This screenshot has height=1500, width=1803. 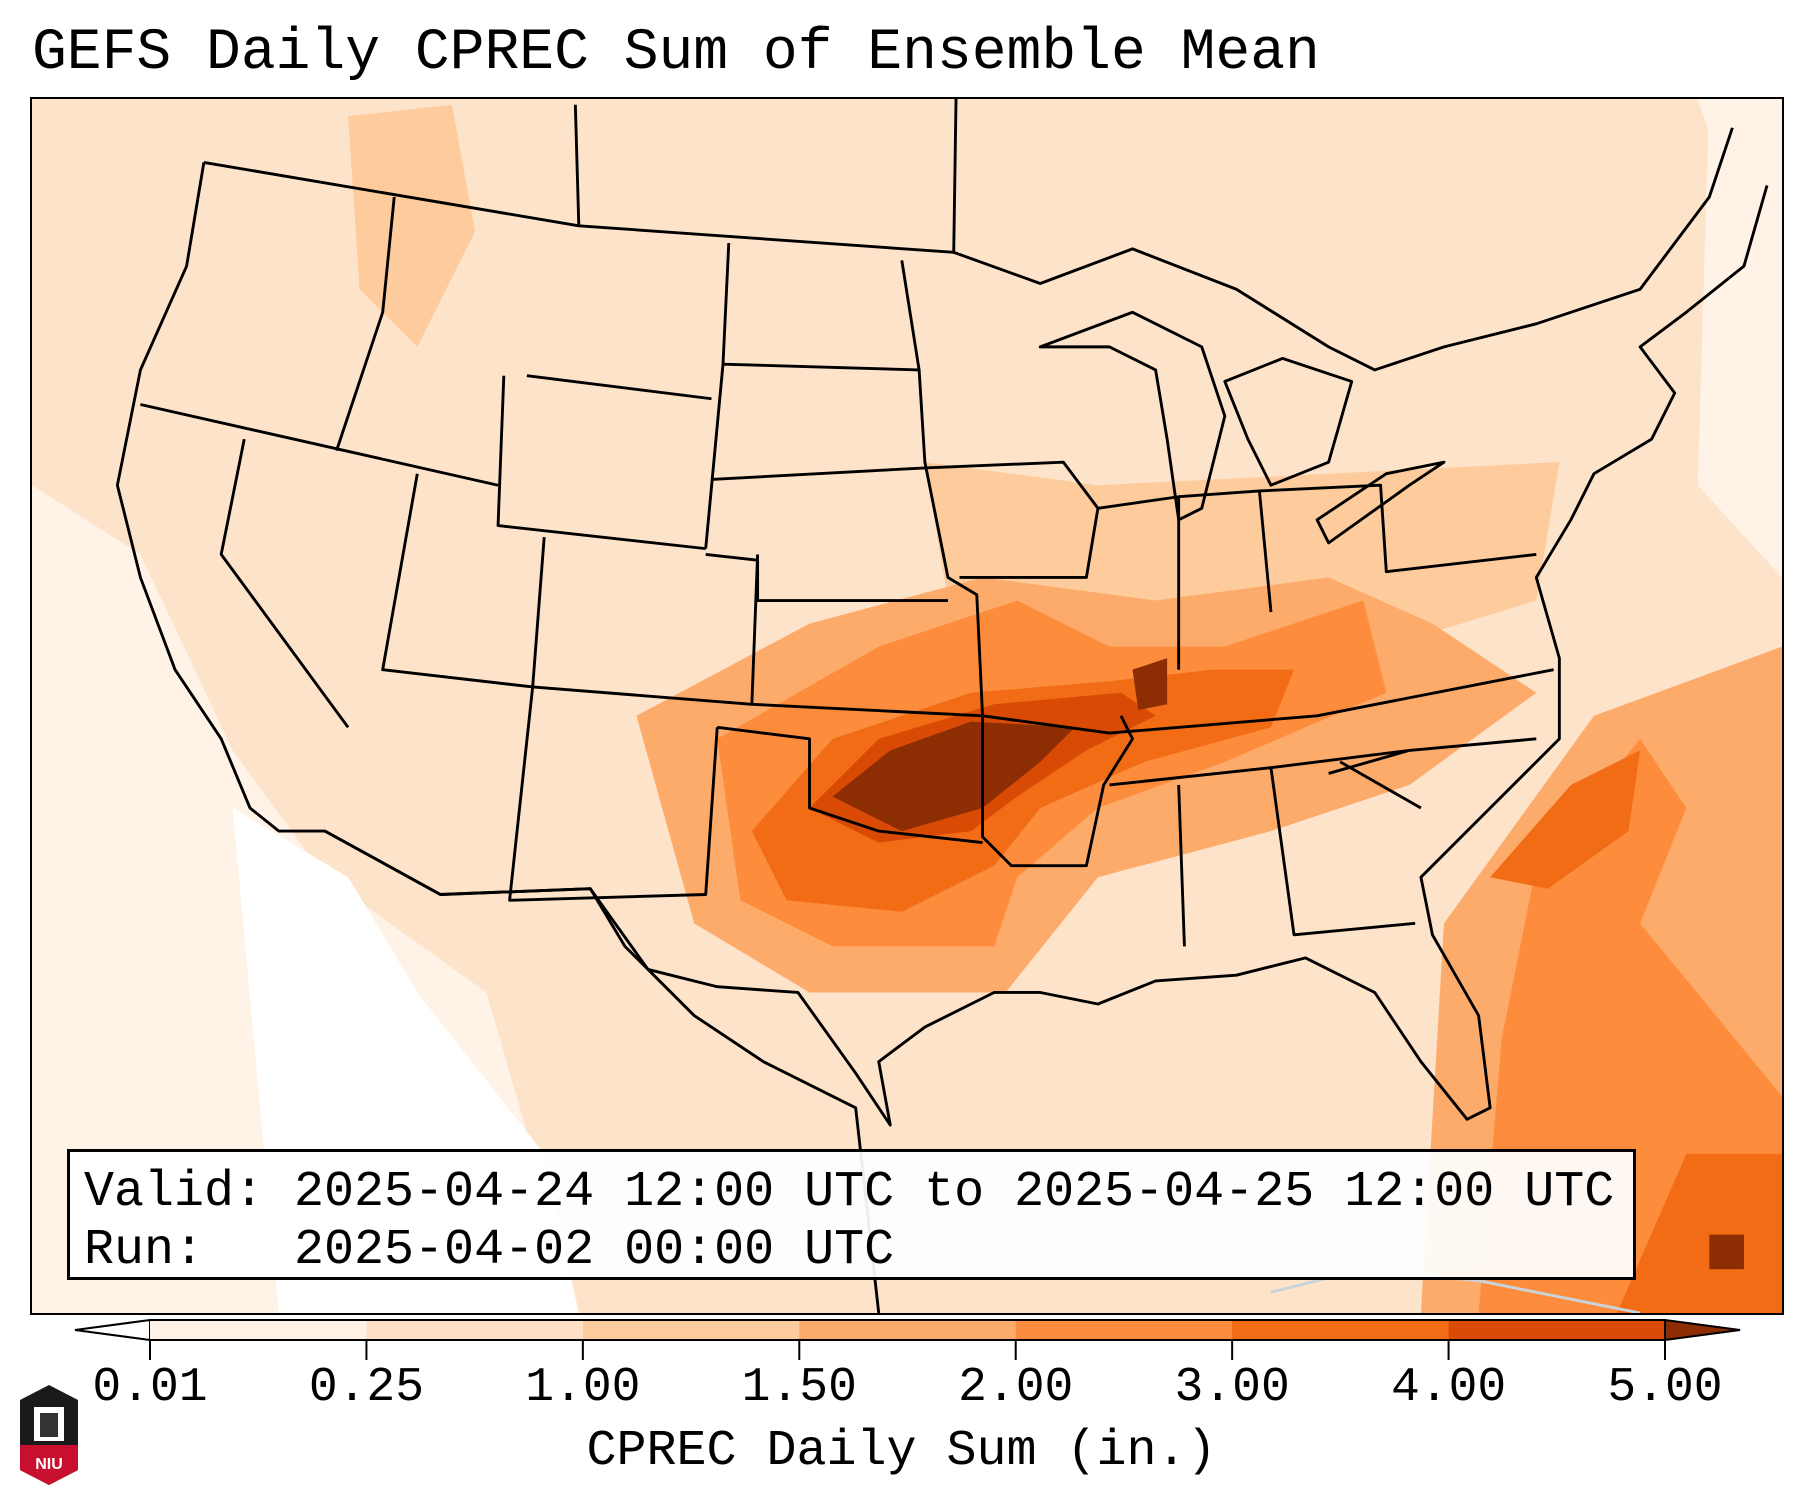 What do you see at coordinates (602, 1071) in the screenshot?
I see `mexico-border` at bounding box center [602, 1071].